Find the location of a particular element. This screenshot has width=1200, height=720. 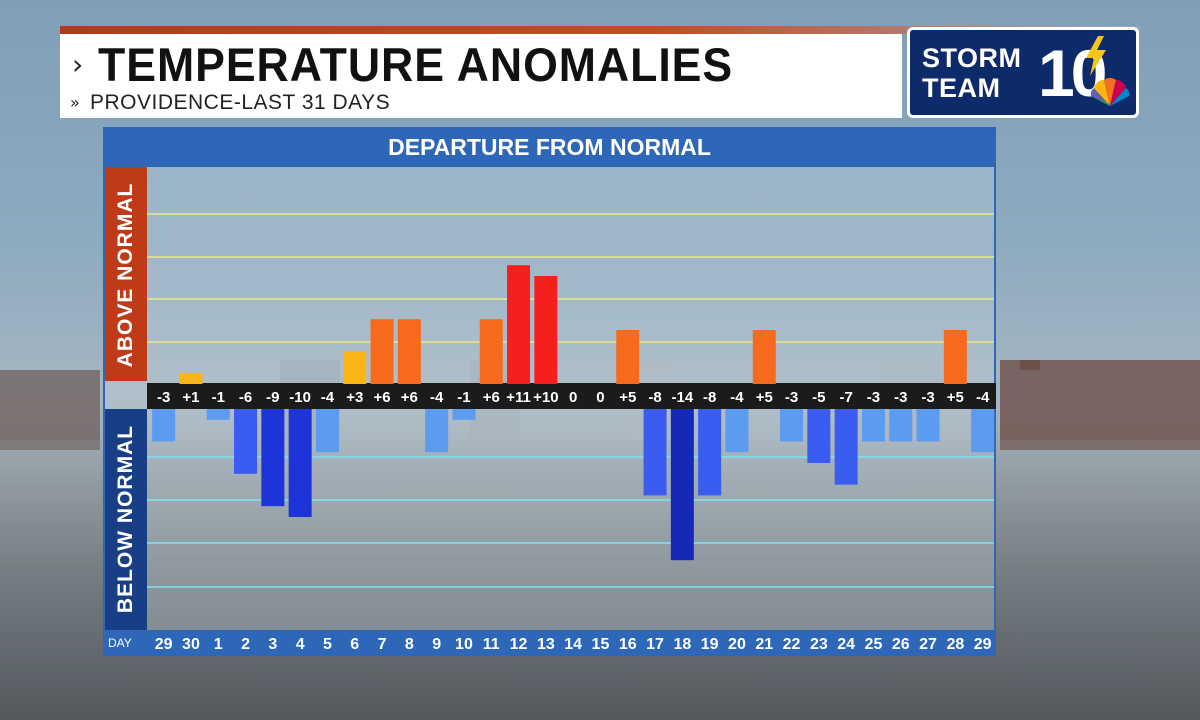

x-tick-label: 30 is located at coordinates (191, 644).